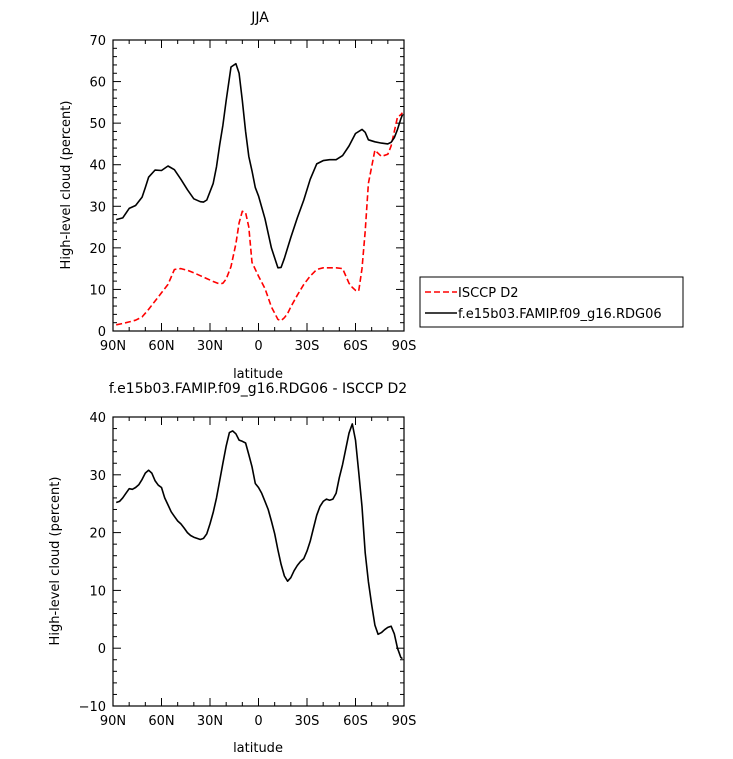 This screenshot has height=759, width=733. What do you see at coordinates (488, 293) in the screenshot?
I see `legend-label-isccp: ISCCP D2` at bounding box center [488, 293].